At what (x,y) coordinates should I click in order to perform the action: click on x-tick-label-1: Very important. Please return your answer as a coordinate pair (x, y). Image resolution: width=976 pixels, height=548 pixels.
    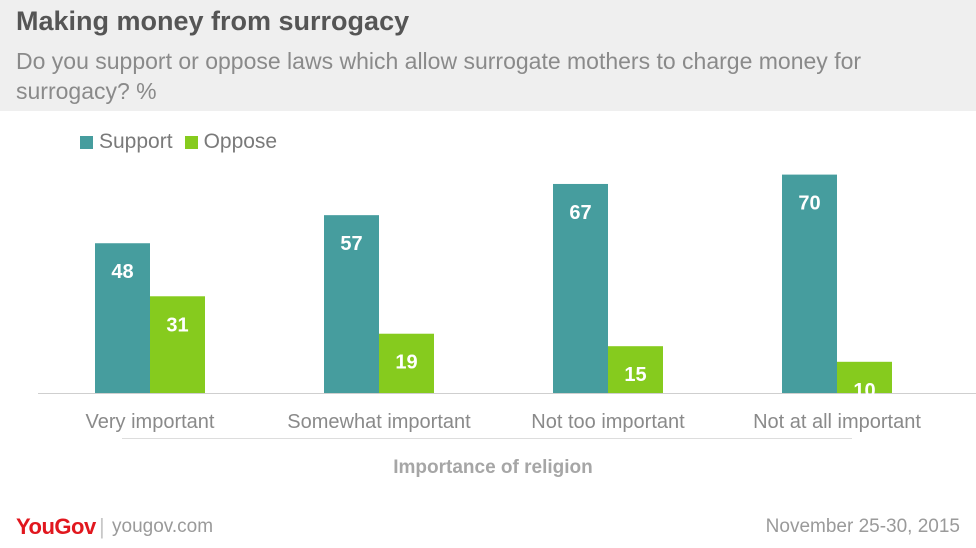
    Looking at the image, I should click on (150, 422).